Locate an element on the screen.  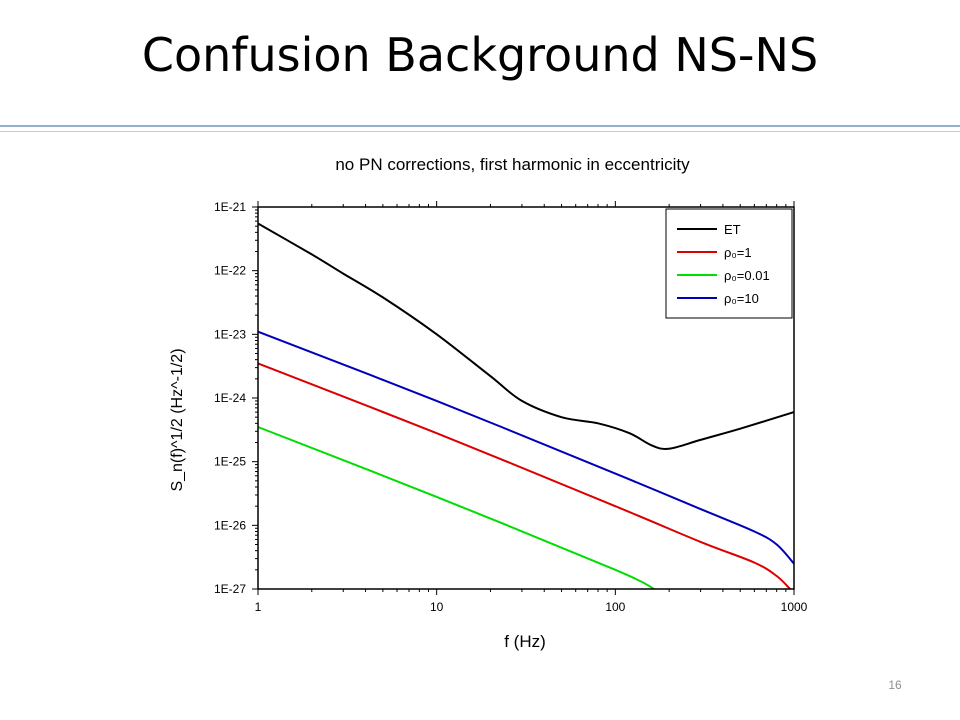
title-divider-line-thin is located at coordinates (480, 131).